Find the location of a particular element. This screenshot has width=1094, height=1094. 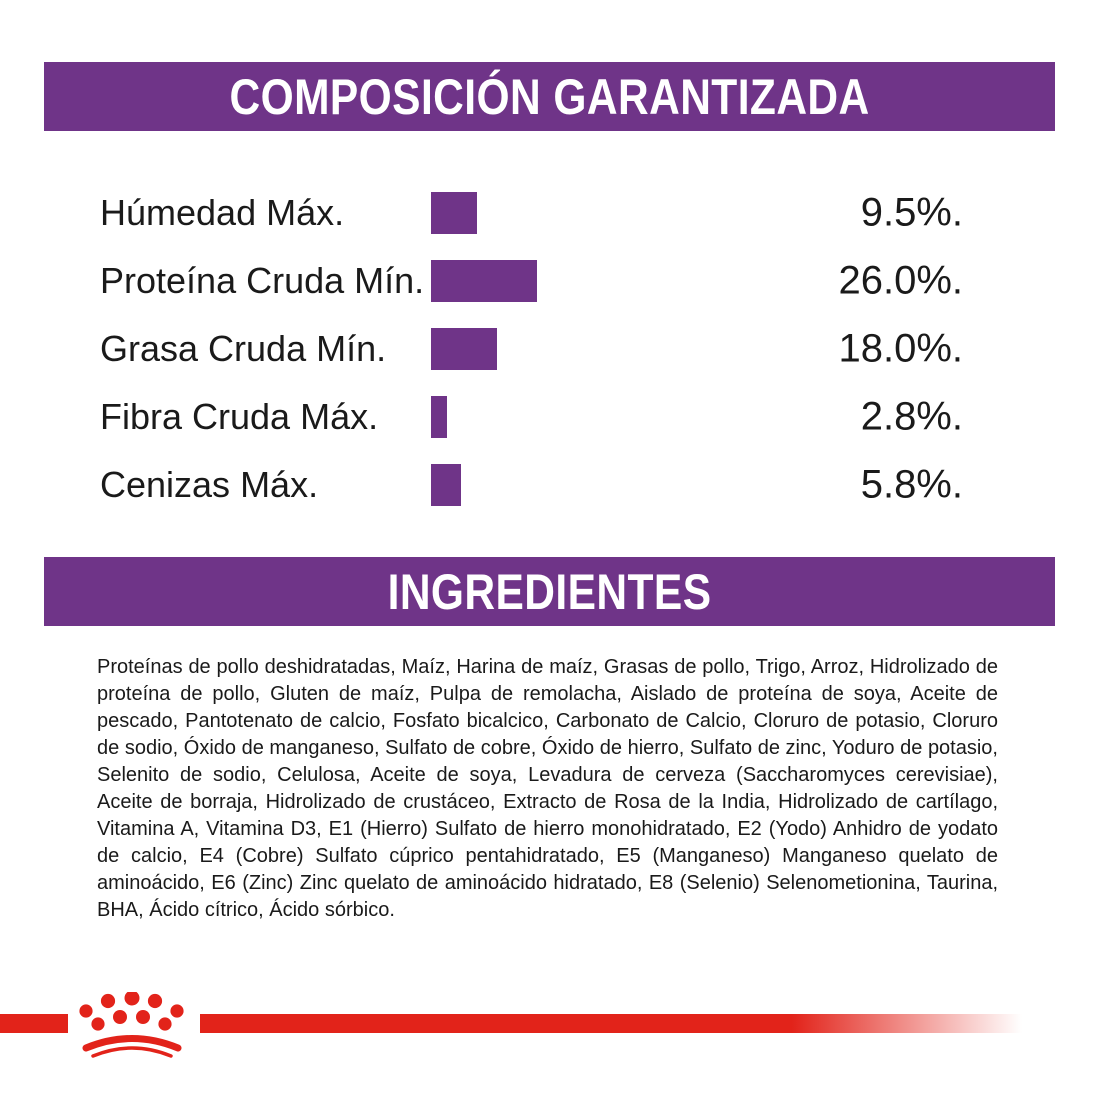

nutrient-value: 5.8%. is located at coordinates (911, 484).